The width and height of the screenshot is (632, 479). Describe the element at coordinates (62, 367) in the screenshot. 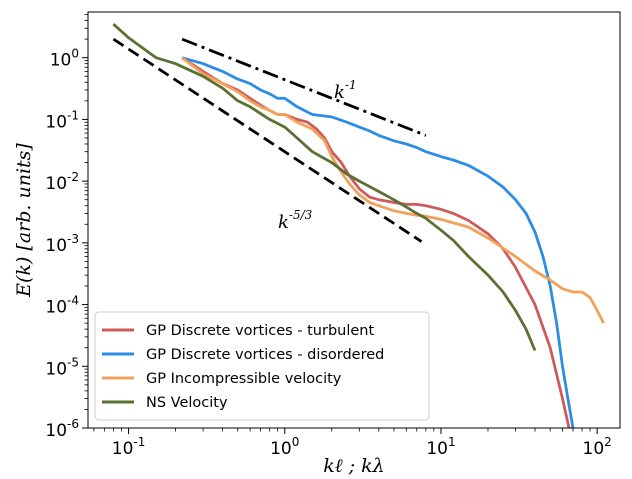

I see `y-tick-label: 10⁻⁵` at that location.